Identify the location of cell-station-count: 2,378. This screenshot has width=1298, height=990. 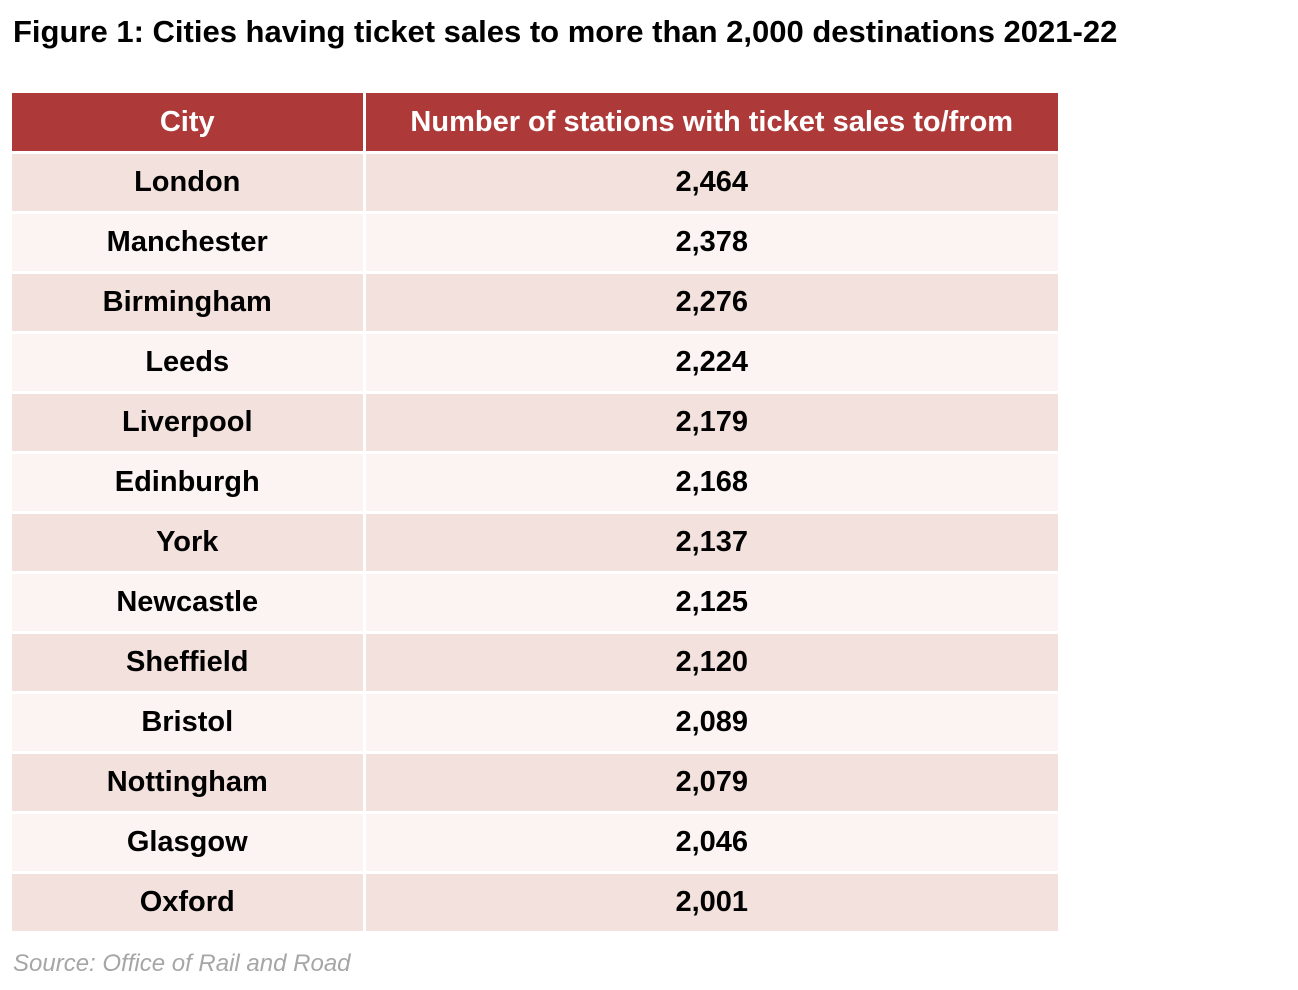
(711, 243).